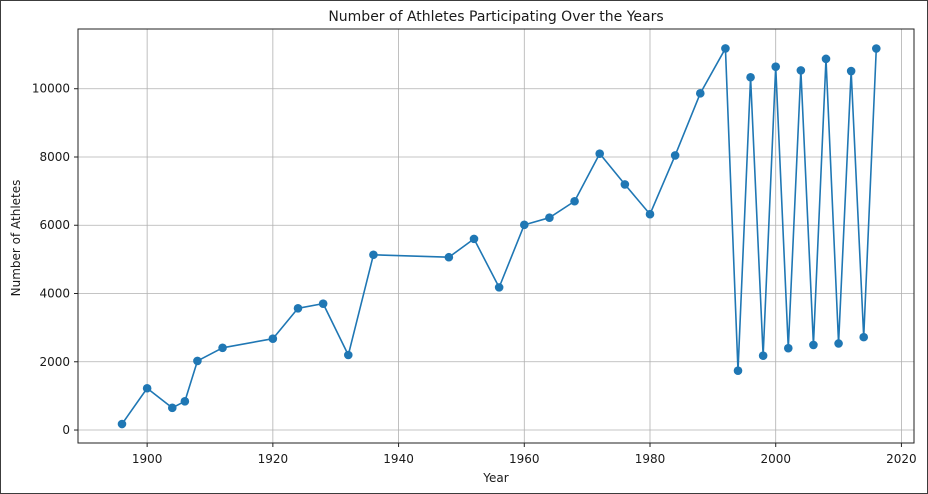 Image resolution: width=928 pixels, height=494 pixels. I want to click on x-axis-label: Year, so click(495, 478).